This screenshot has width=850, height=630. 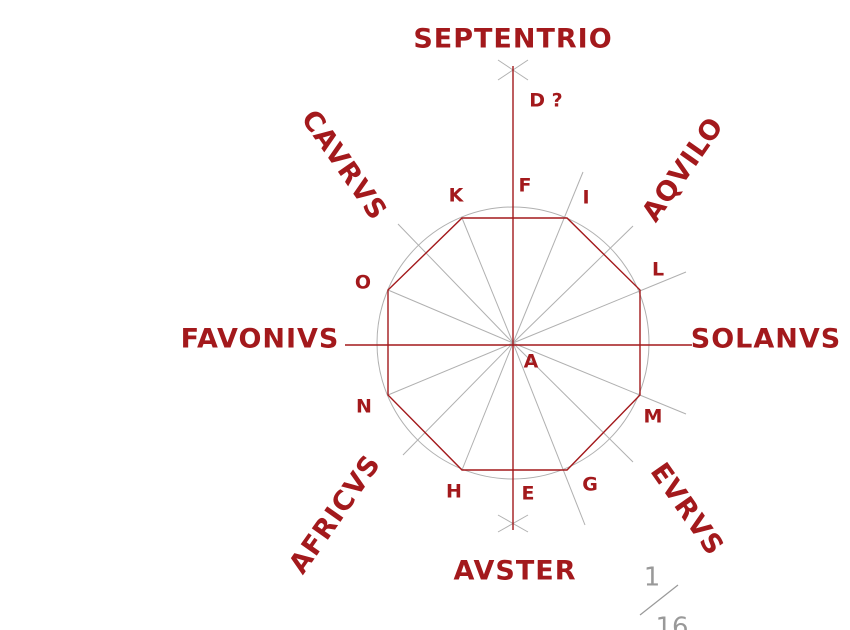 I want to click on point-label: E, so click(x=528, y=494).